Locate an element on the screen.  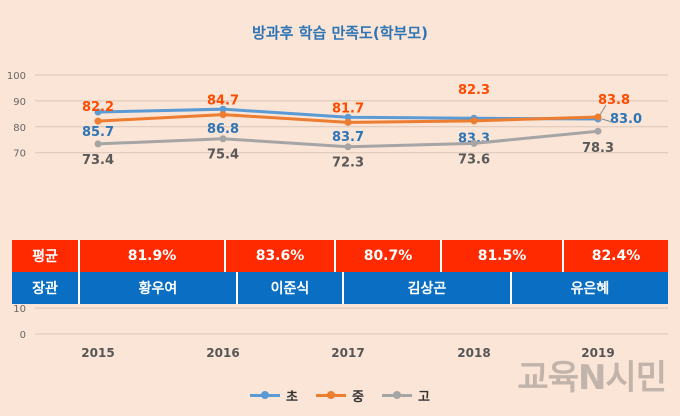
legend-item-middle: 중 is located at coordinates (340, 395).